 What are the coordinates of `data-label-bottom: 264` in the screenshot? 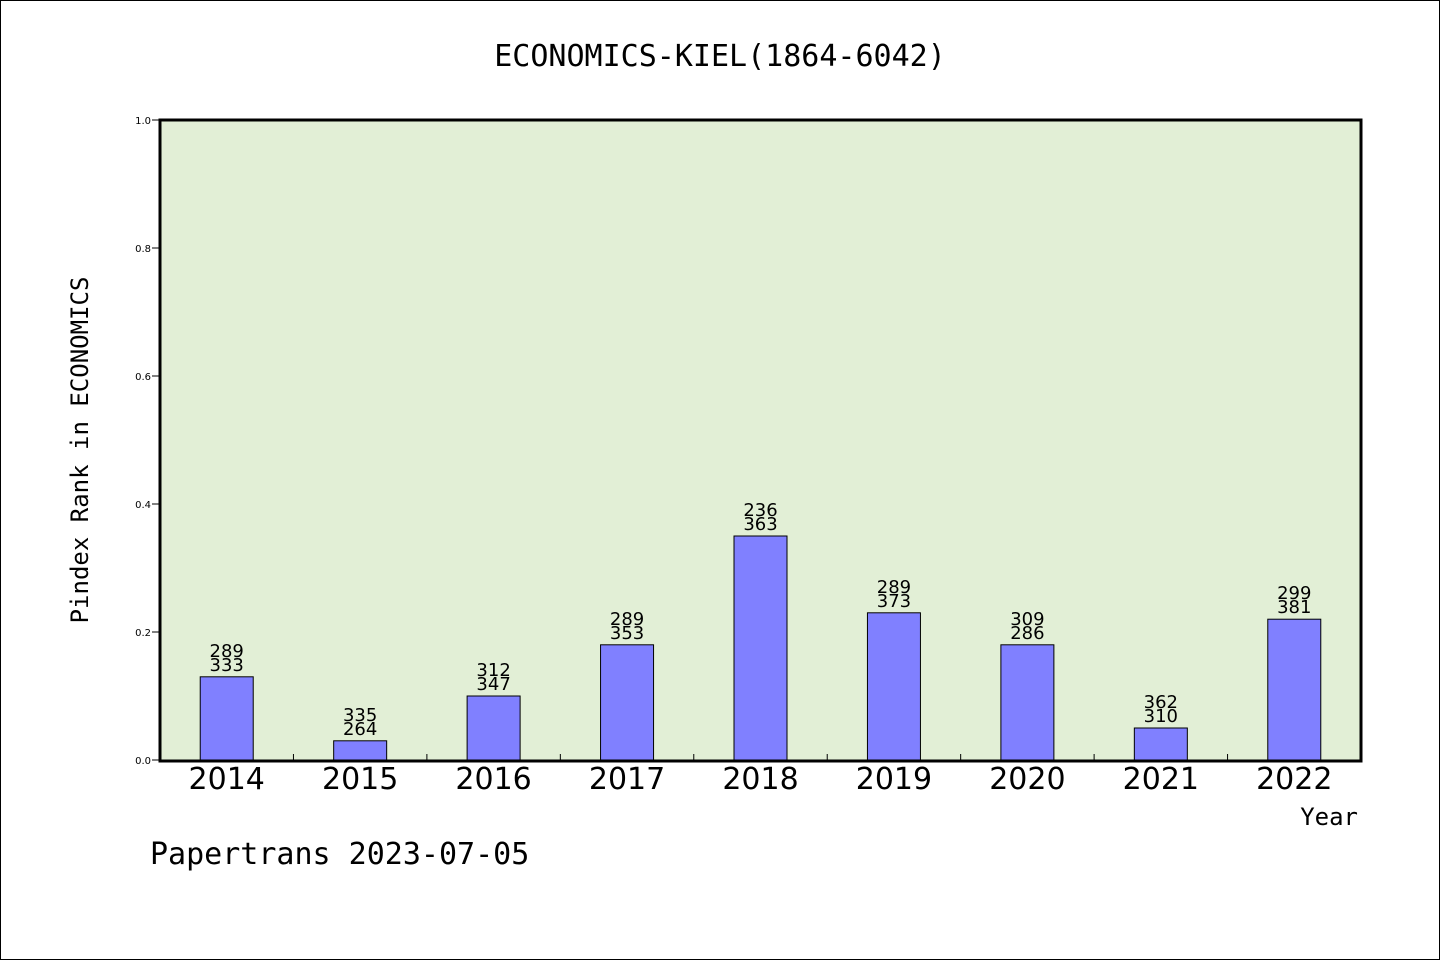 It's located at (360, 729).